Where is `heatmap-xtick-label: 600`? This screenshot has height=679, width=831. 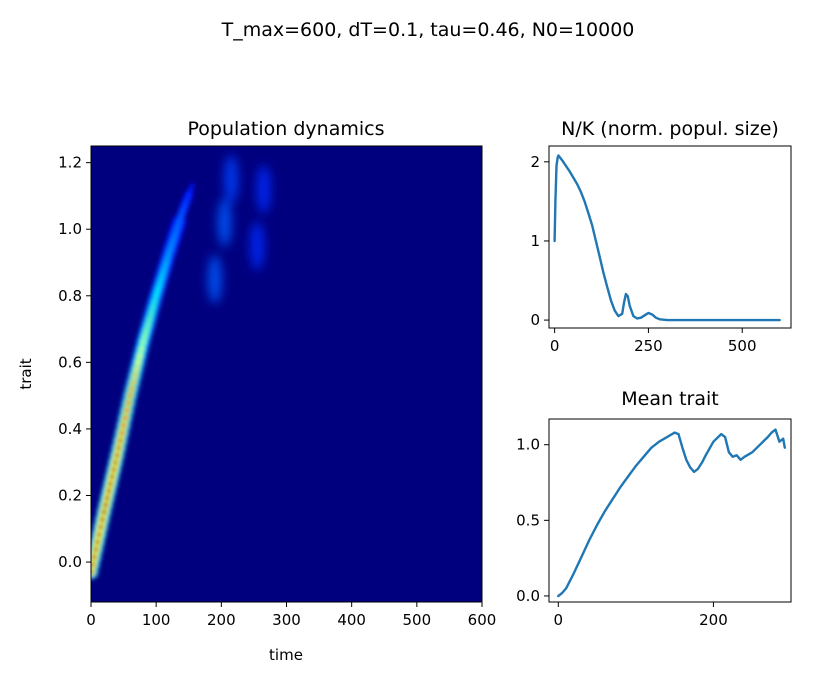
heatmap-xtick-label: 600 is located at coordinates (482, 620).